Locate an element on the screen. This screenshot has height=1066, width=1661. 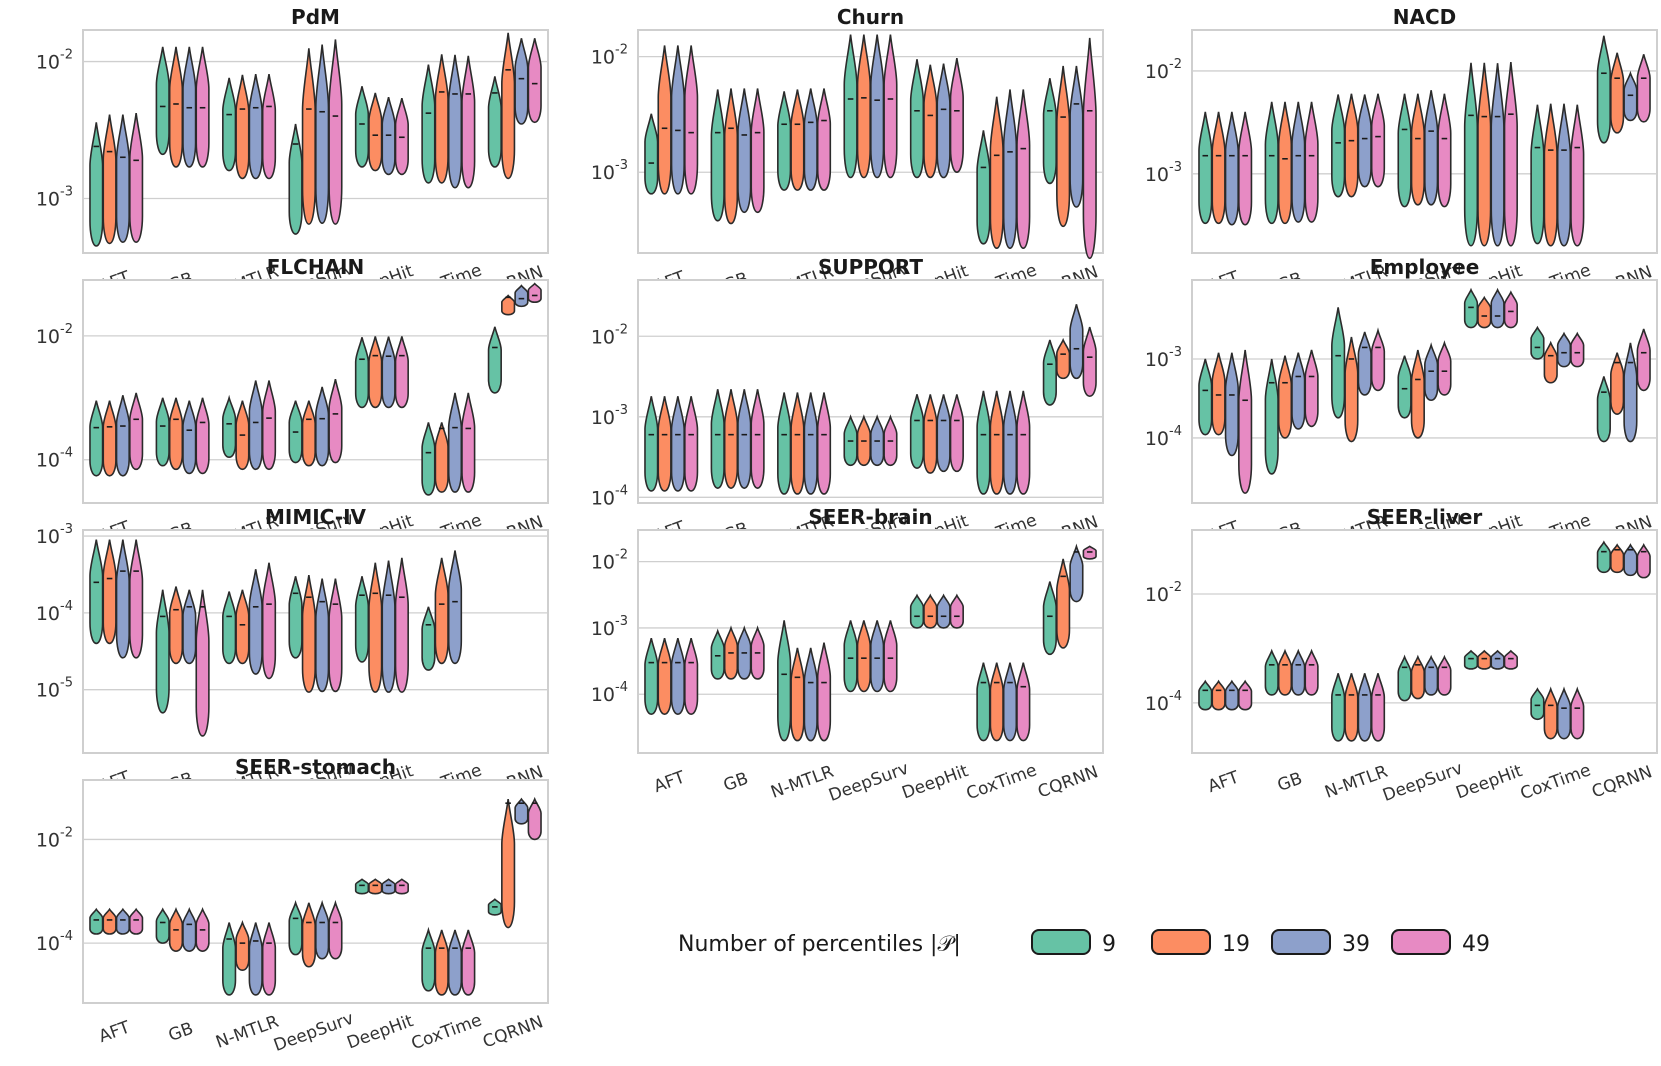
x-tick-label: DeepHit is located at coordinates (1489, 782).